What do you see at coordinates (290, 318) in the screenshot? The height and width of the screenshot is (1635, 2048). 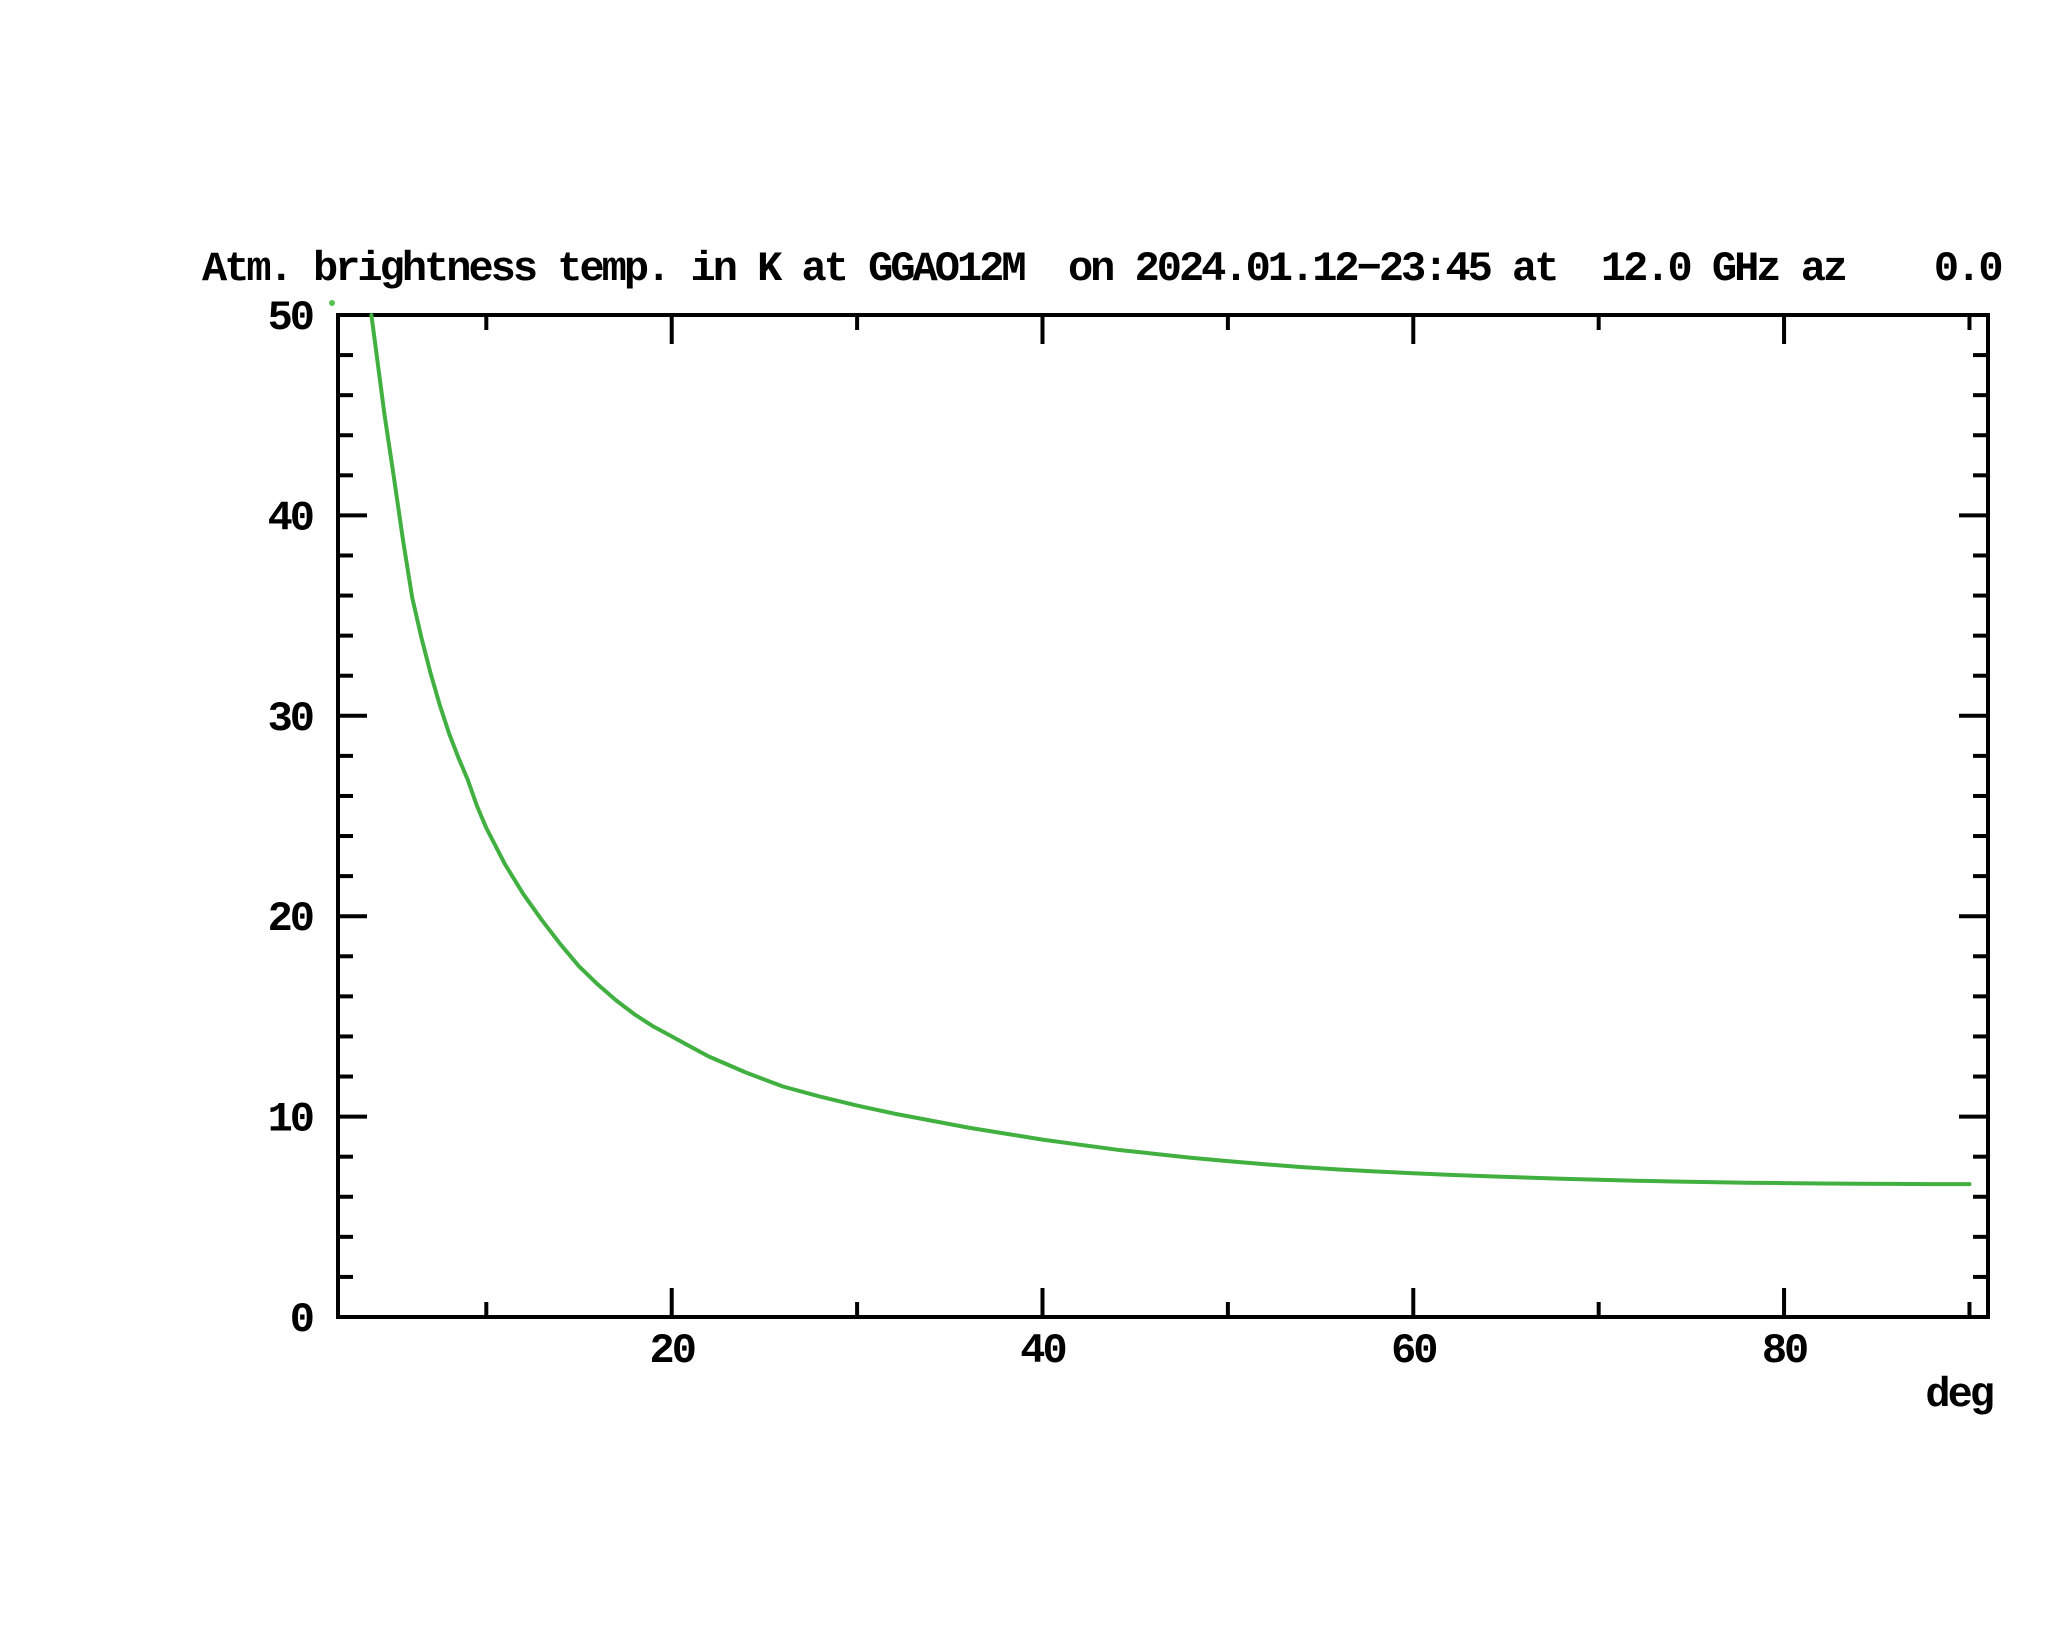 I see `y-tick-label: 50` at bounding box center [290, 318].